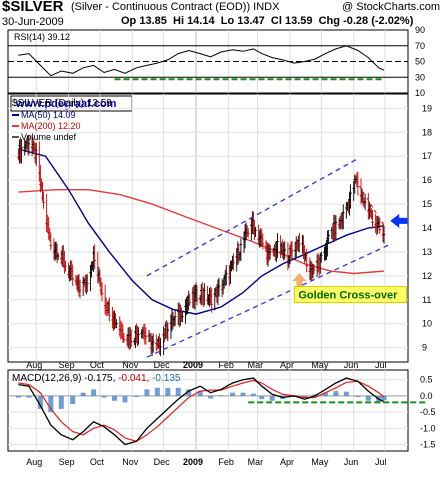  What do you see at coordinates (178, 21) in the screenshot?
I see `high-label: Hi` at bounding box center [178, 21].